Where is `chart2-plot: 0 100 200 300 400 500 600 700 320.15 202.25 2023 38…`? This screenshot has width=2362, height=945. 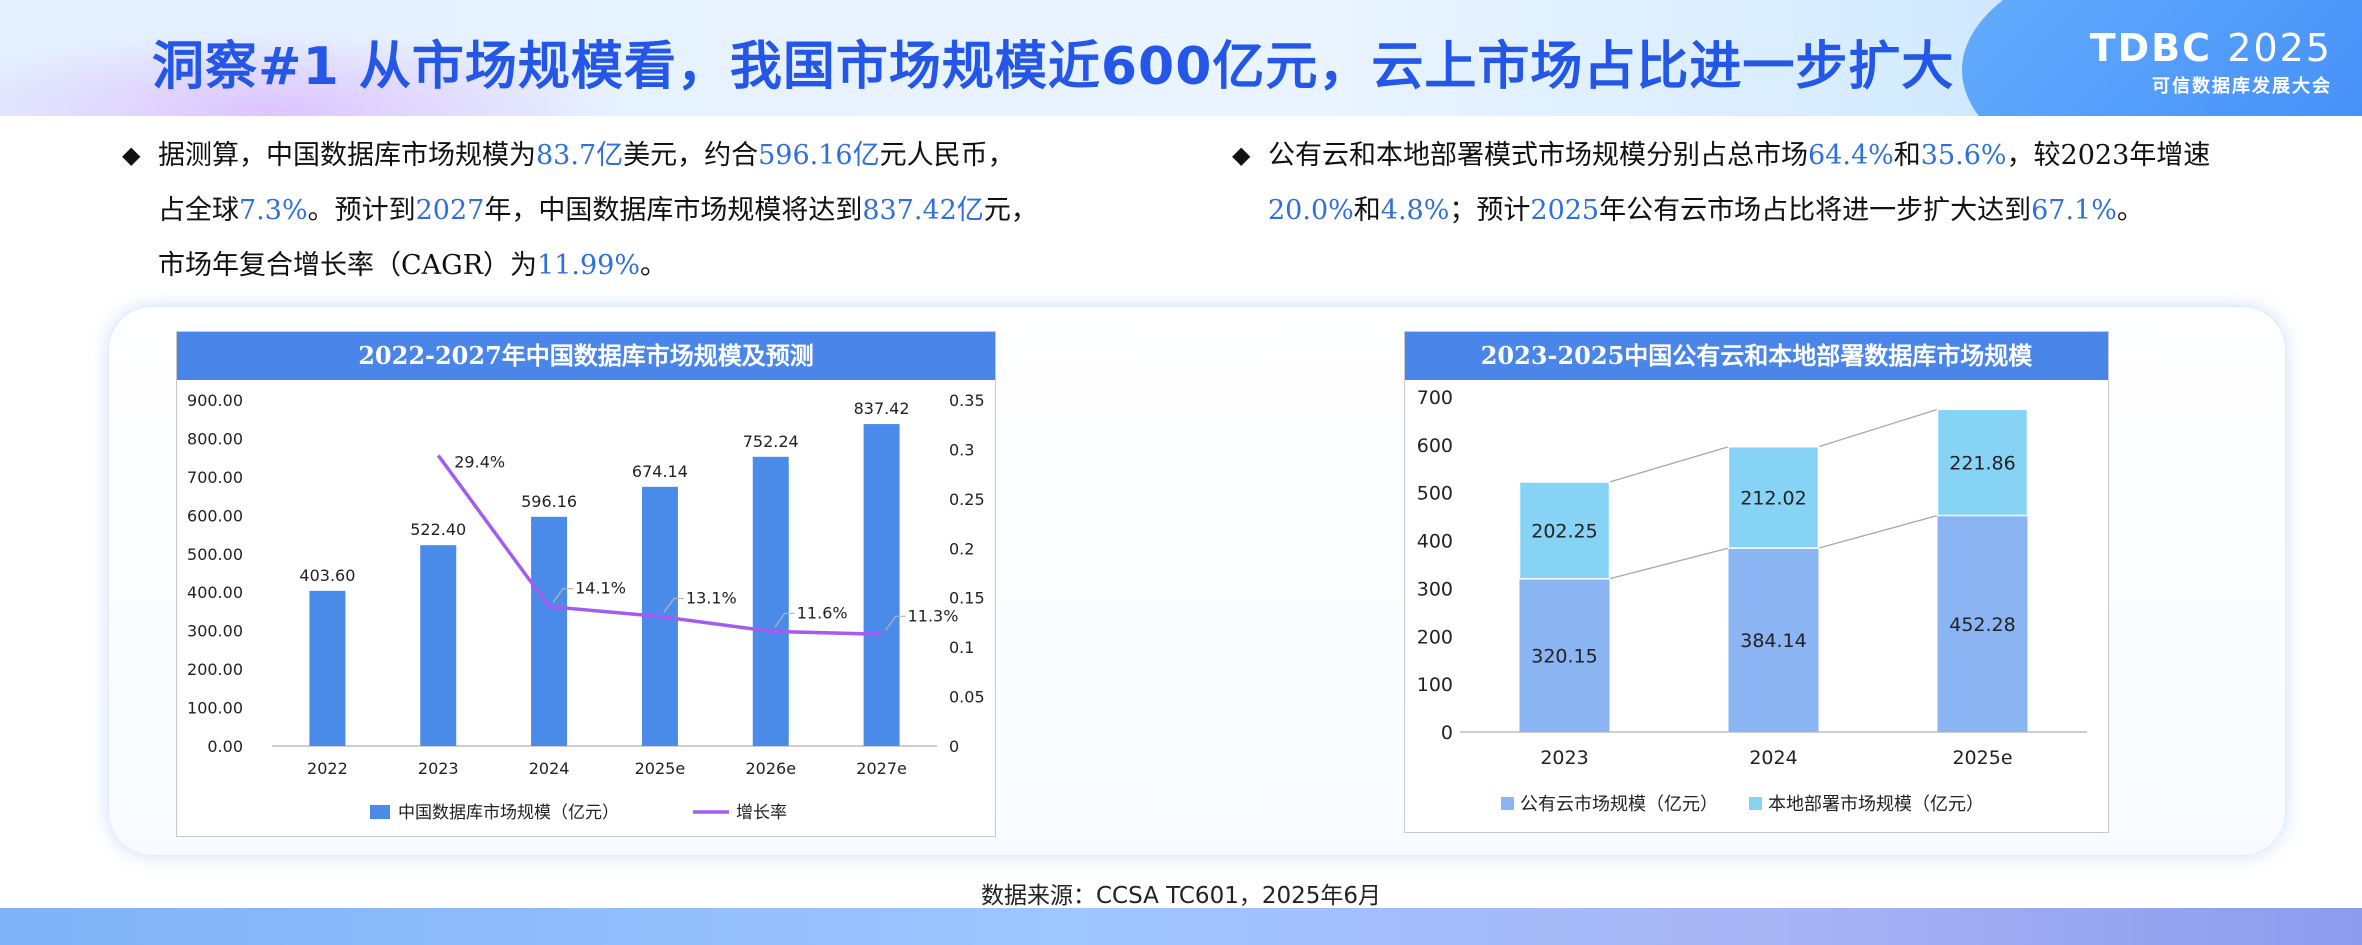
chart2-plot: 0 100 200 300 400 500 600 700 320.15 202.25 2023 38… is located at coordinates (1752, 601).